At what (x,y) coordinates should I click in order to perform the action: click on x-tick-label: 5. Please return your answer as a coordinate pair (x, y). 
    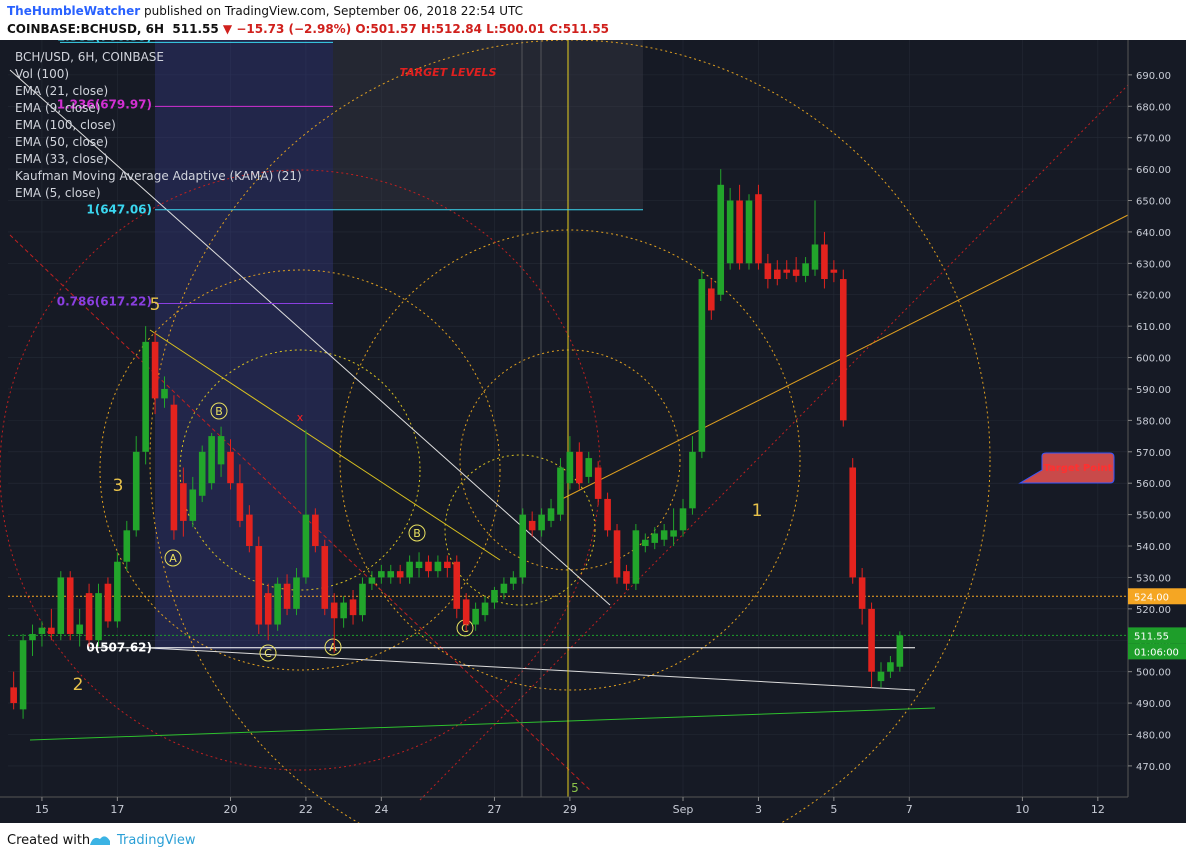
    Looking at the image, I should click on (833, 809).